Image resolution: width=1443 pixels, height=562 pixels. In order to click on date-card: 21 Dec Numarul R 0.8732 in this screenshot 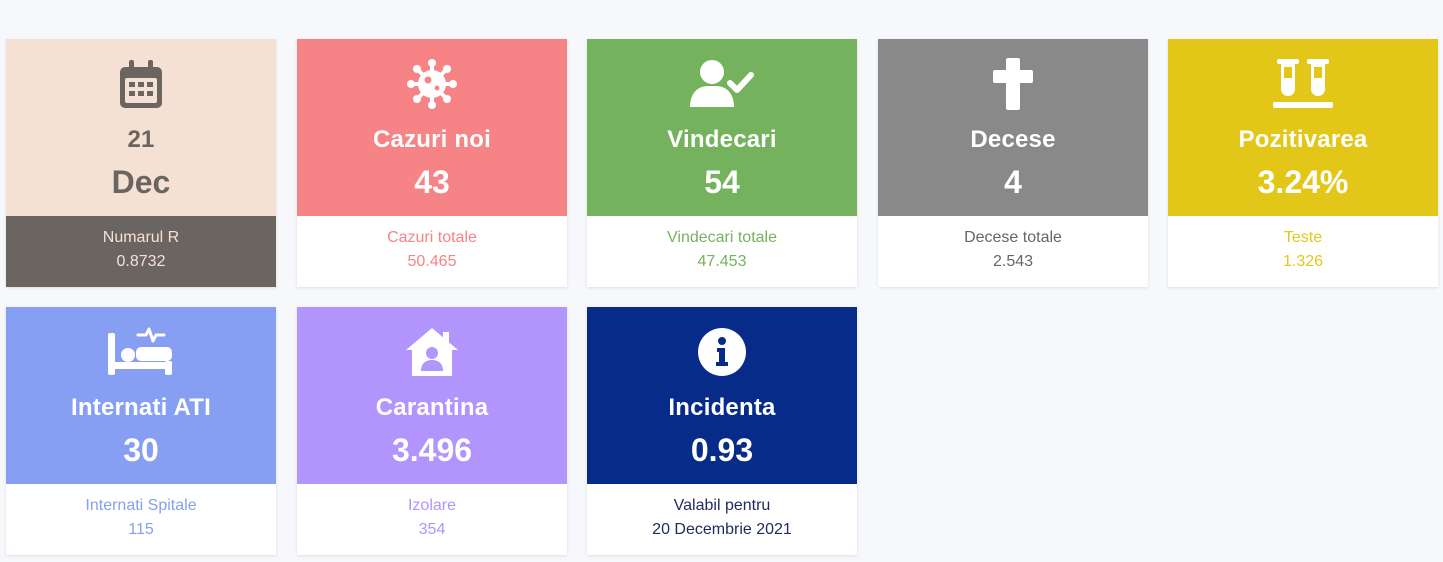, I will do `click(141, 163)`.